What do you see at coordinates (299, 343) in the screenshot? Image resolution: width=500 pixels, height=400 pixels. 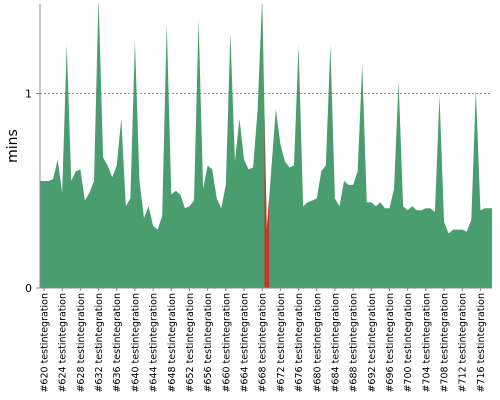 I see `x-tick-label: #676 testintegration` at bounding box center [299, 343].